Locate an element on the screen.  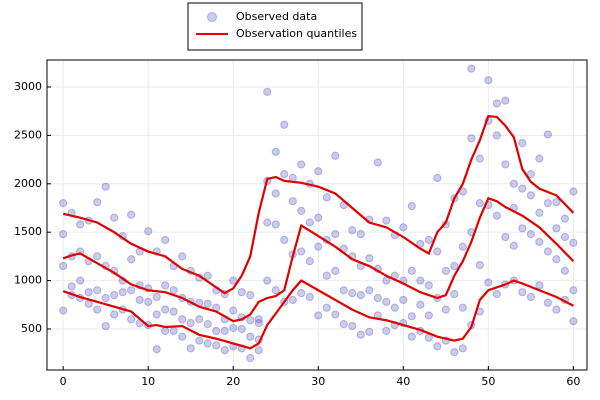
x-tick-label: 30 is located at coordinates (318, 381).